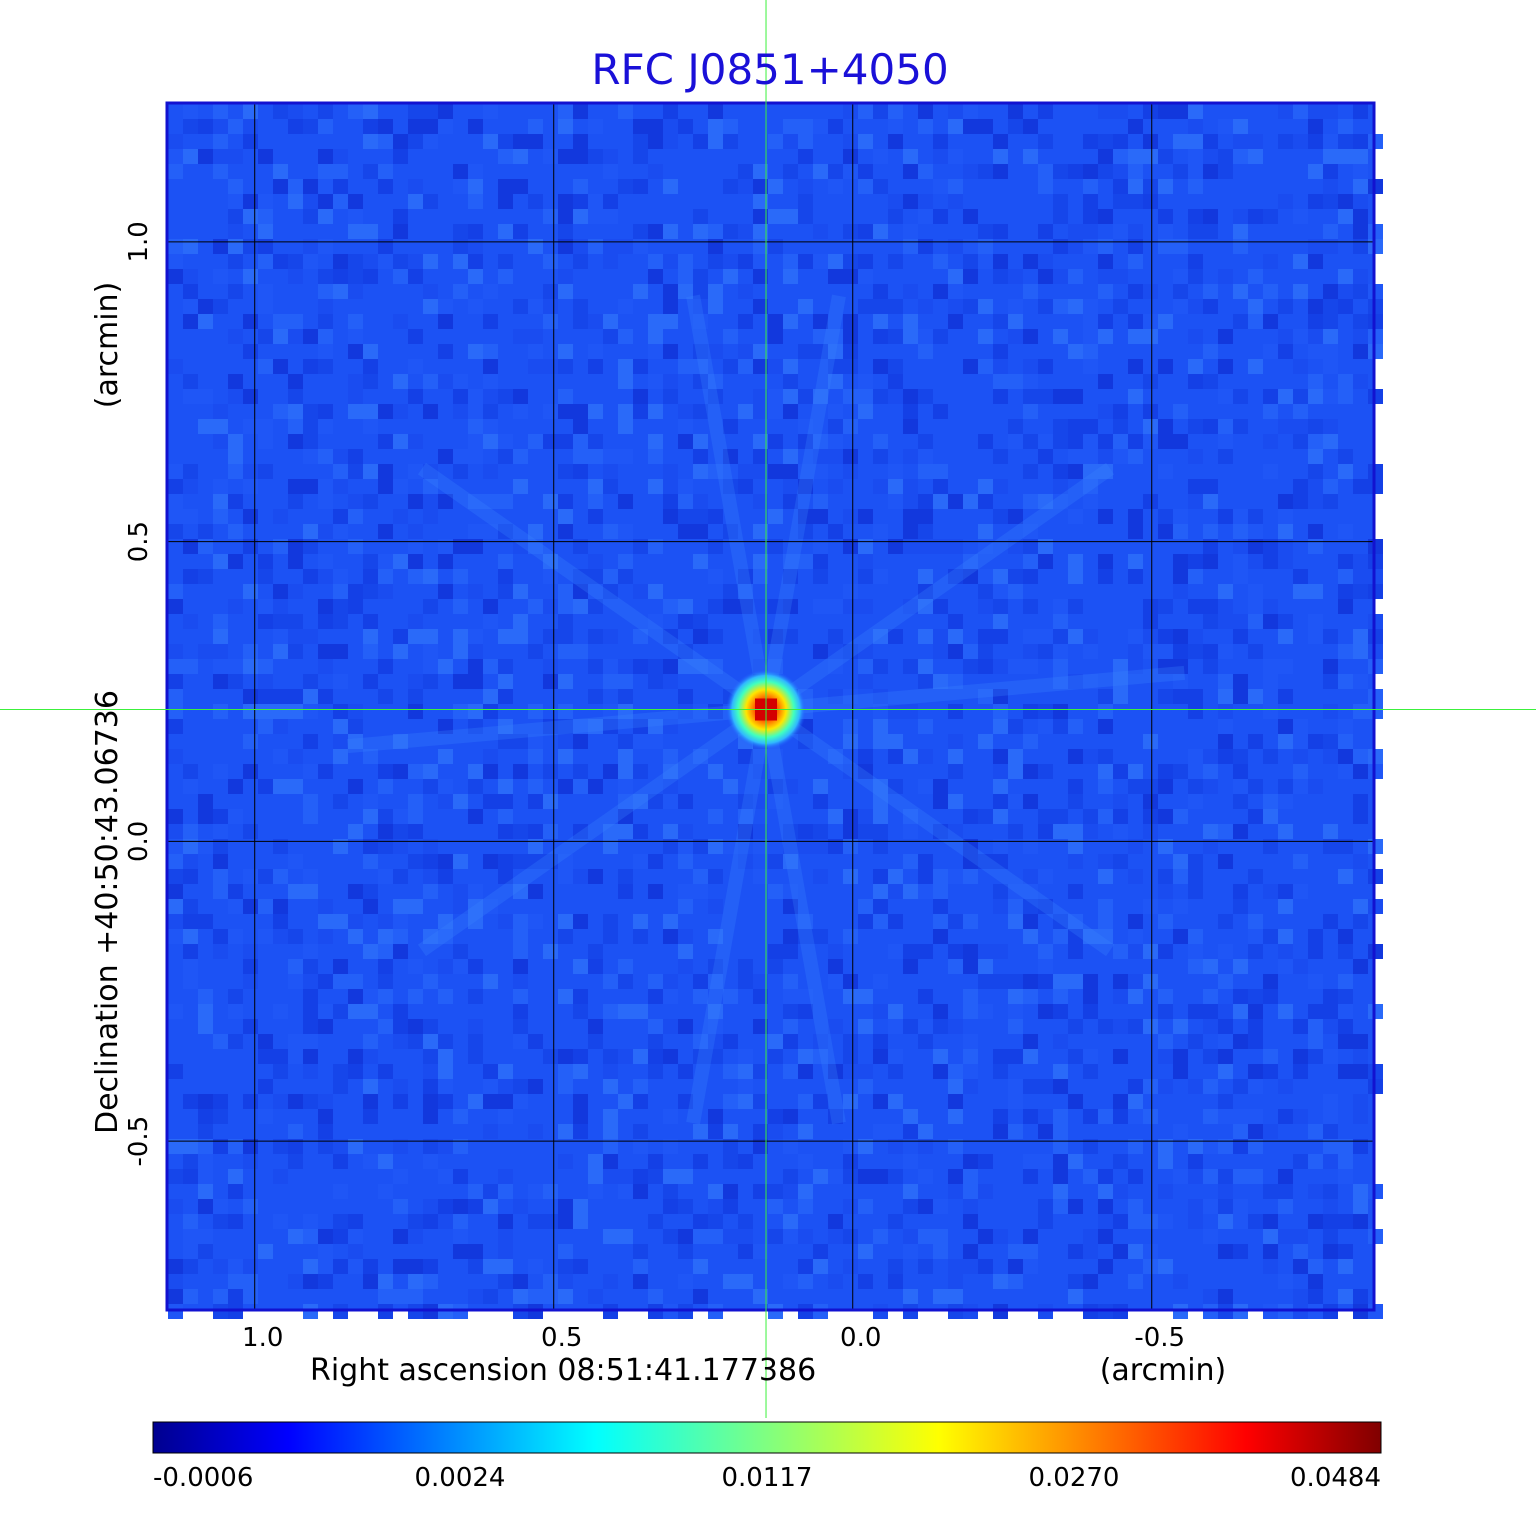  What do you see at coordinates (262, 1338) in the screenshot?
I see `x-tick-label: 1.0` at bounding box center [262, 1338].